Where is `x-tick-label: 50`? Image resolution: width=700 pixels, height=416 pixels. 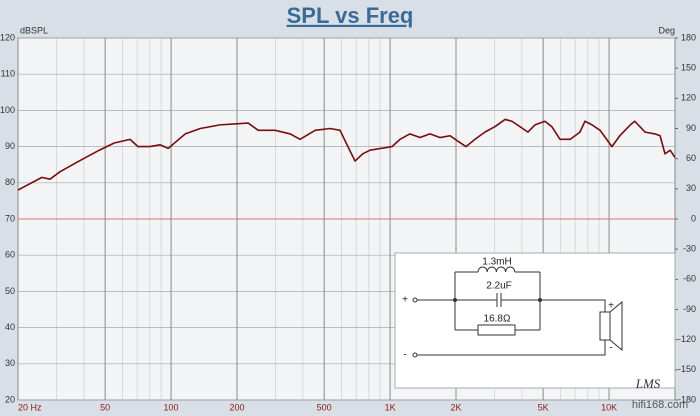 x-tick-label: 50 is located at coordinates (105, 407).